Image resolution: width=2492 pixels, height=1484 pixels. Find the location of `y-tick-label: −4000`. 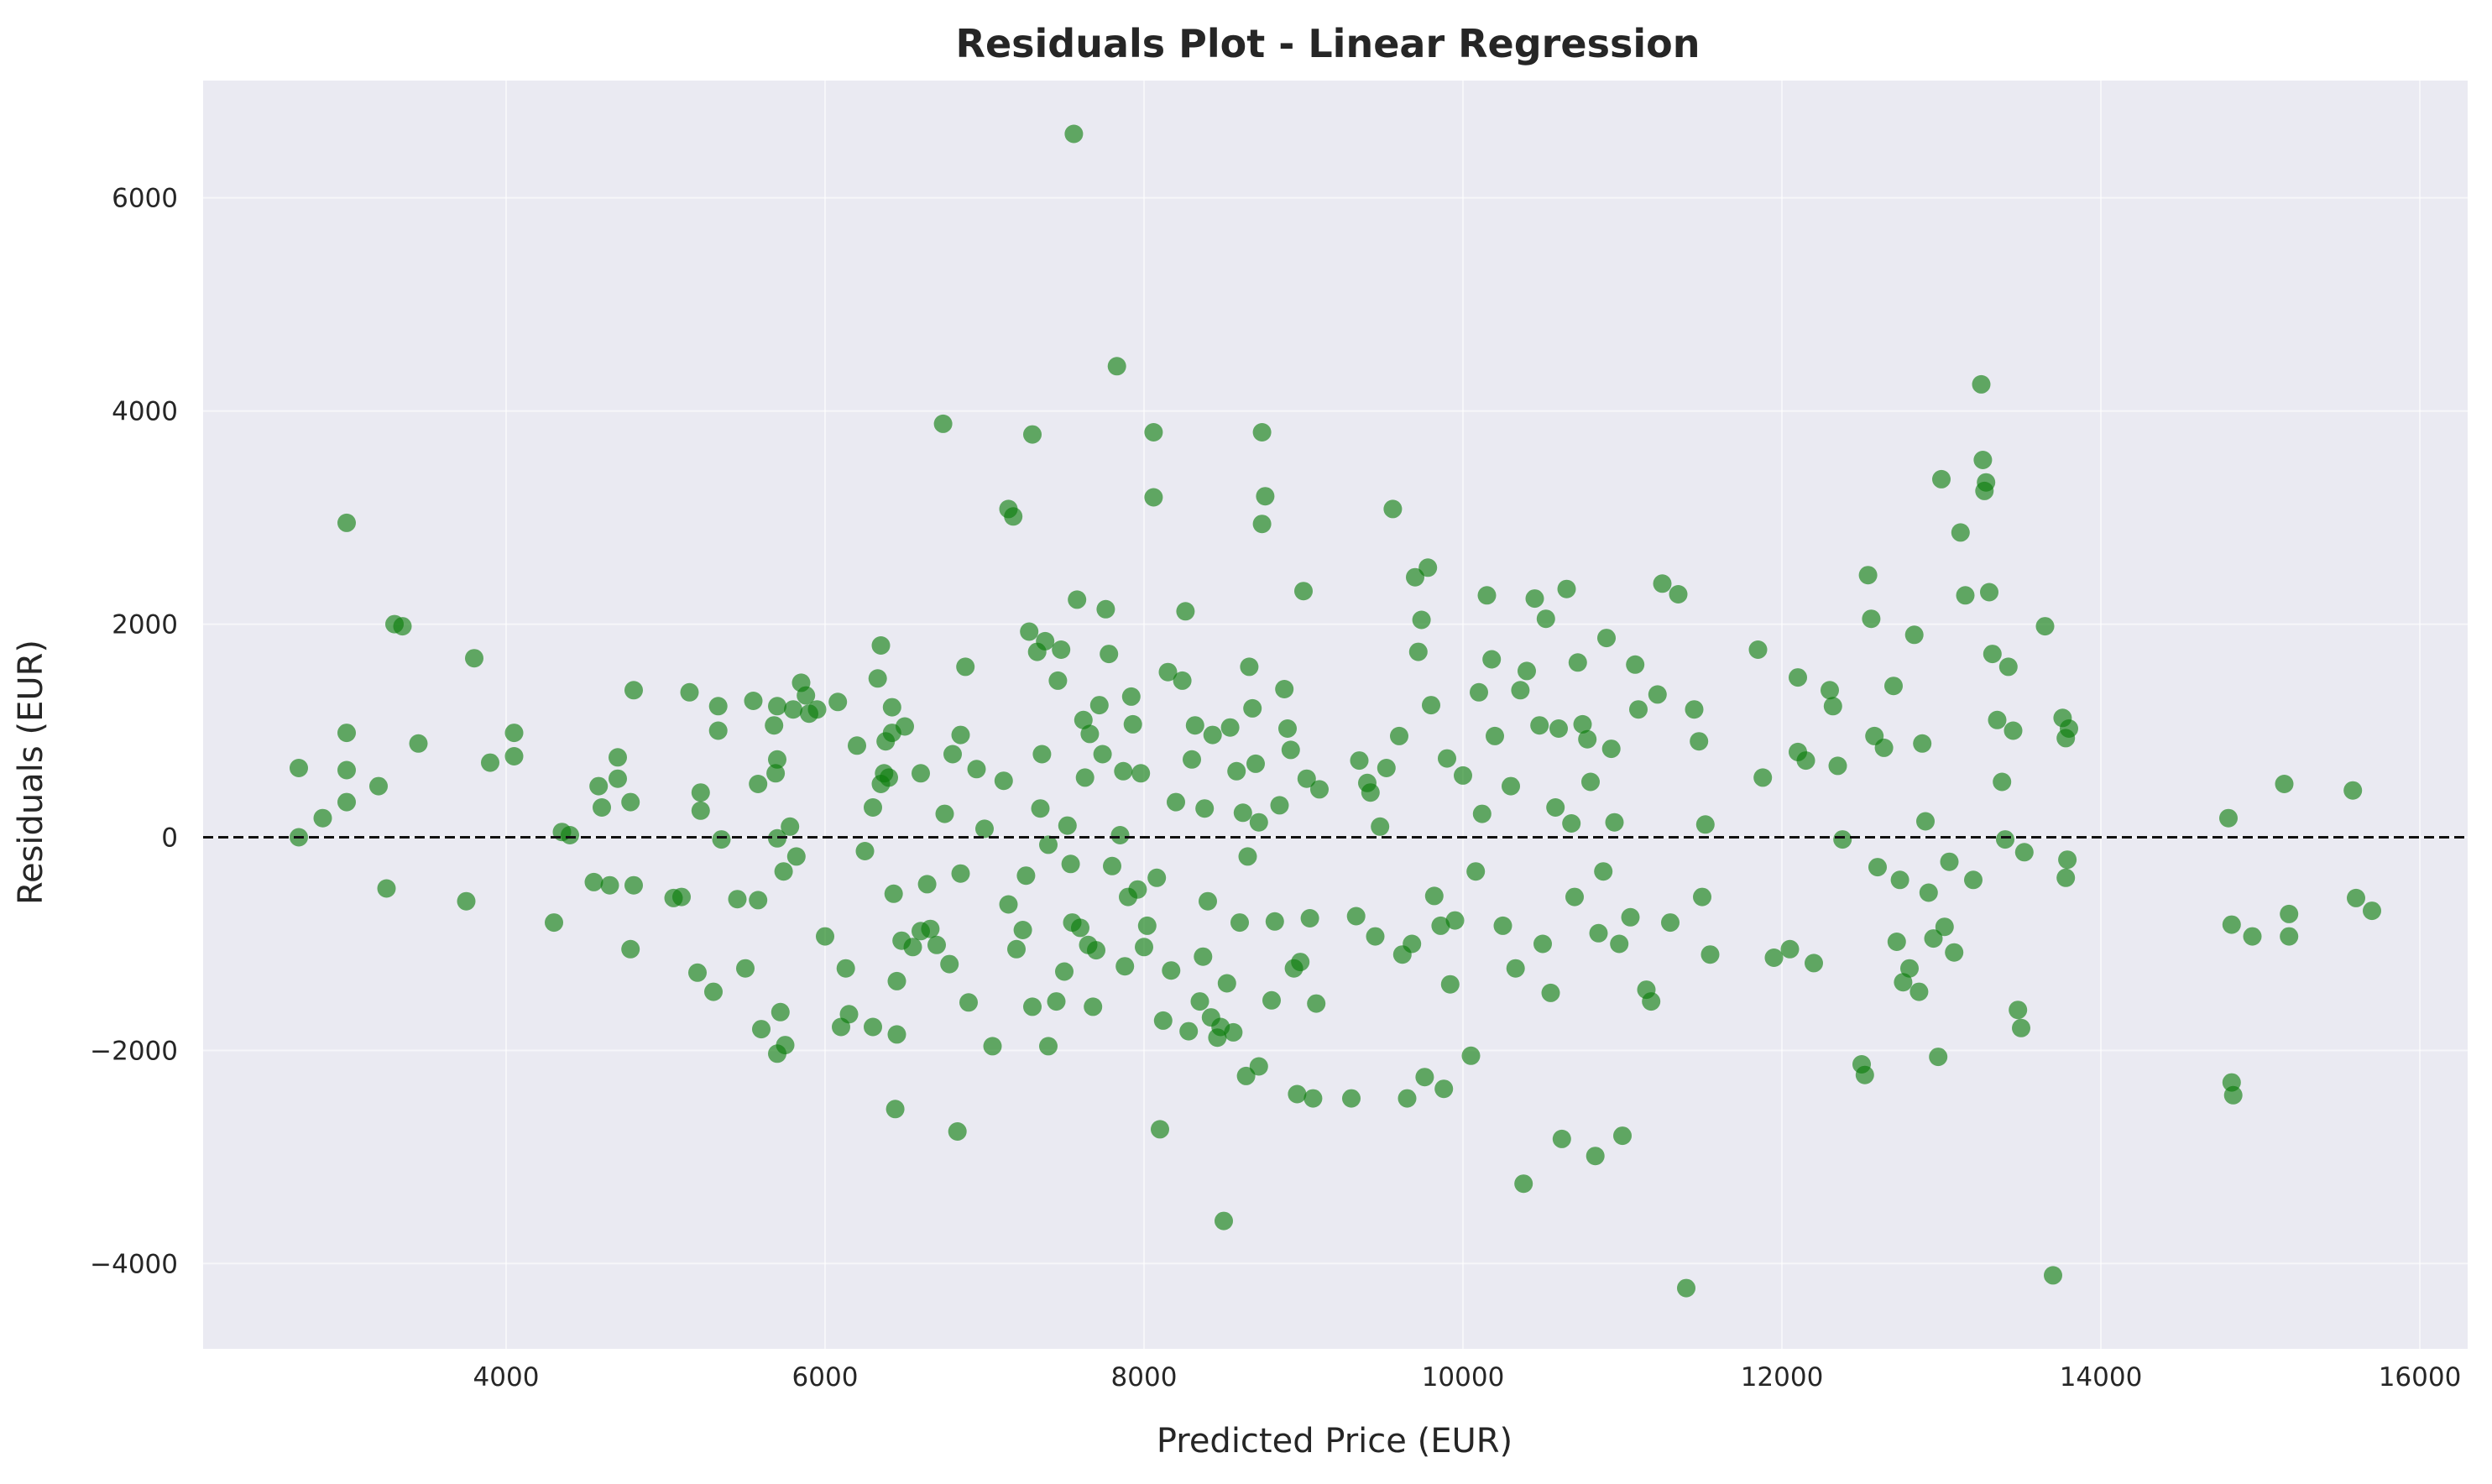

y-tick-label: −4000 is located at coordinates (134, 1264).